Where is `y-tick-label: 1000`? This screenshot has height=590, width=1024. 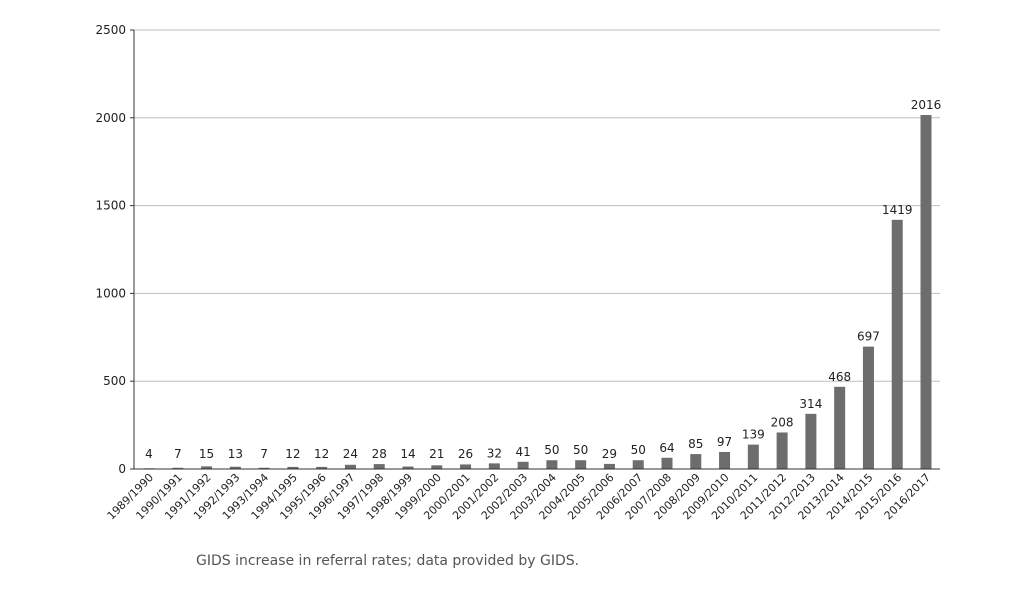 y-tick-label: 1000 is located at coordinates (110, 293).